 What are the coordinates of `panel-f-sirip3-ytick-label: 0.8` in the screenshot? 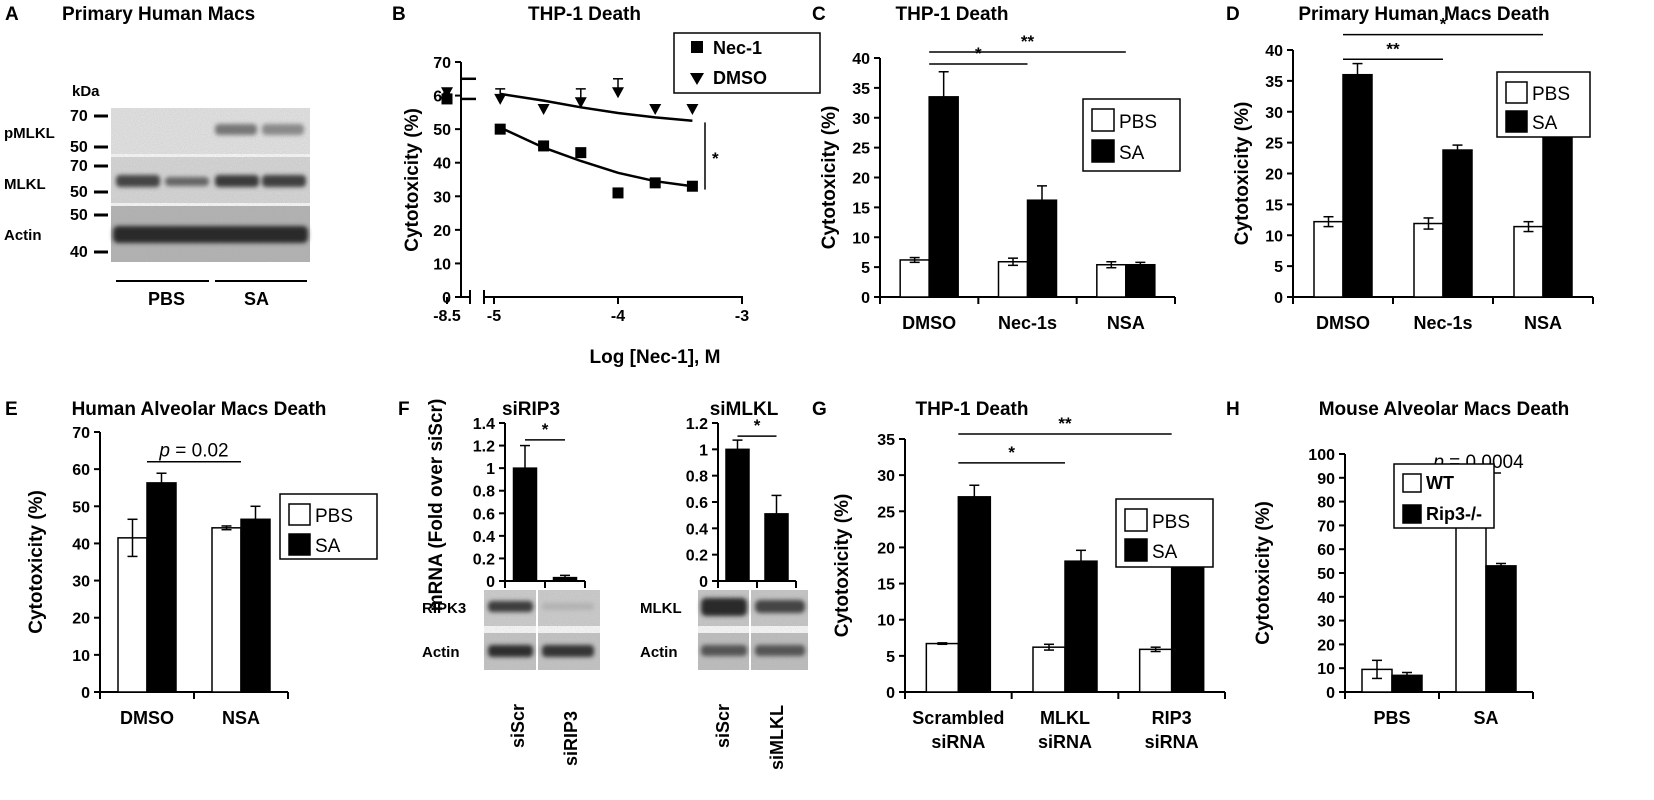 It's located at (484, 492).